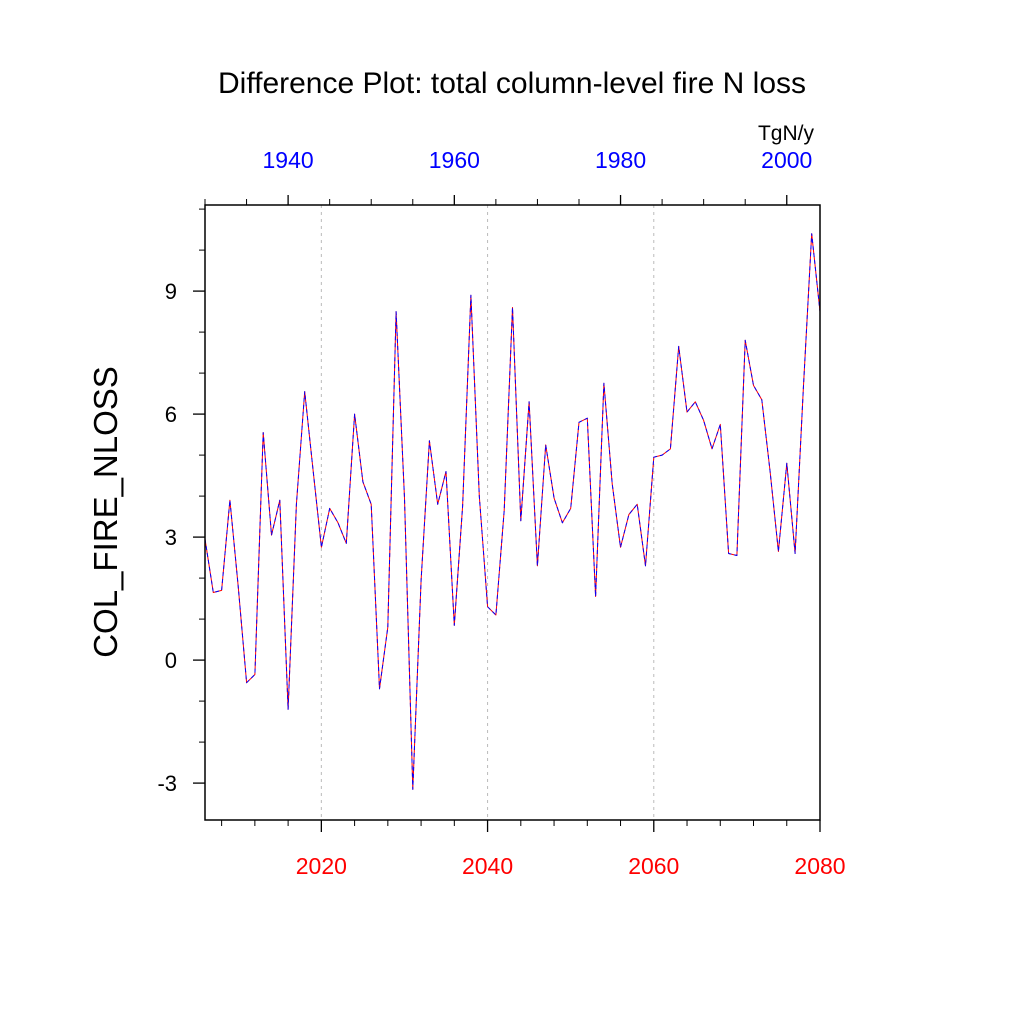 Image resolution: width=1024 pixels, height=1024 pixels. What do you see at coordinates (171, 291) in the screenshot?
I see `y-tick-label: 9` at bounding box center [171, 291].